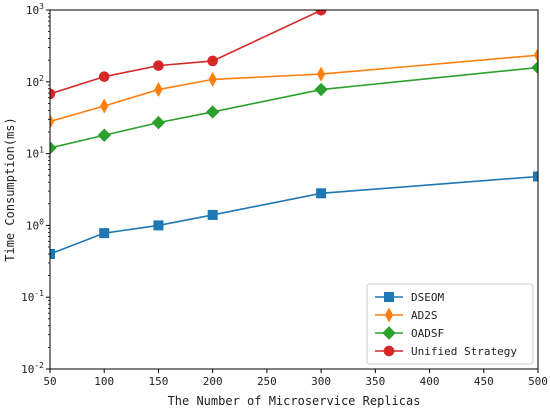 The image size is (550, 414). I want to click on x-tick-label: 100, so click(104, 381).